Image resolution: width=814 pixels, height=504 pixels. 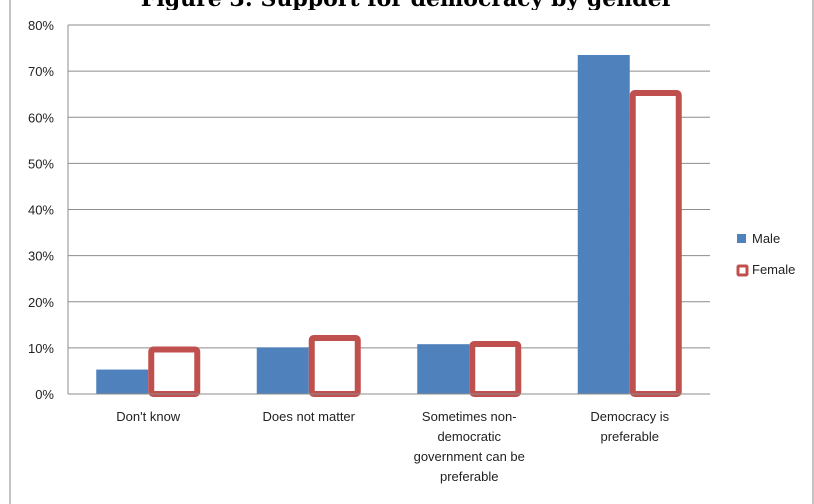 I want to click on legend-label-male: Male, so click(x=766, y=238).